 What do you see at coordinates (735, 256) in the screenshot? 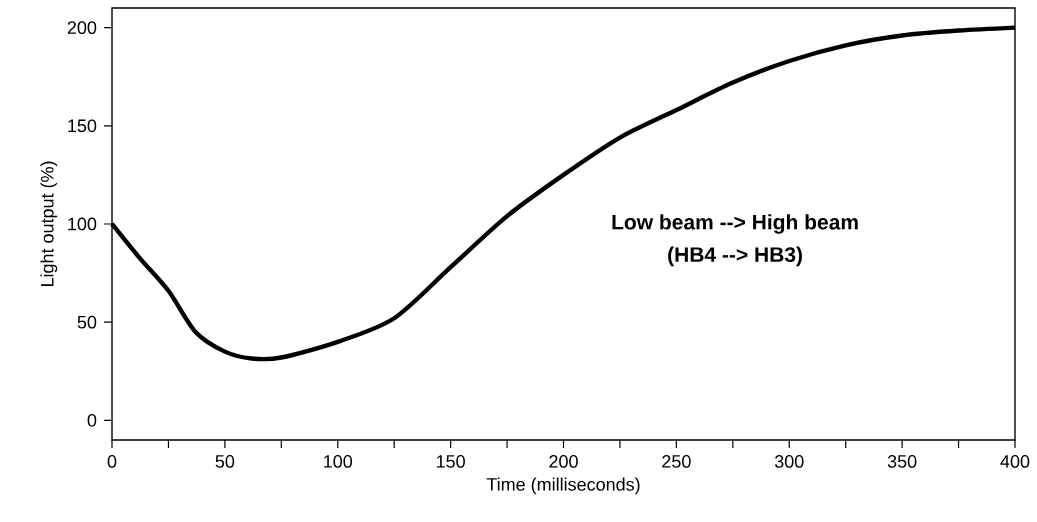
I see `annotation: (HB4 --> HB3)` at bounding box center [735, 256].